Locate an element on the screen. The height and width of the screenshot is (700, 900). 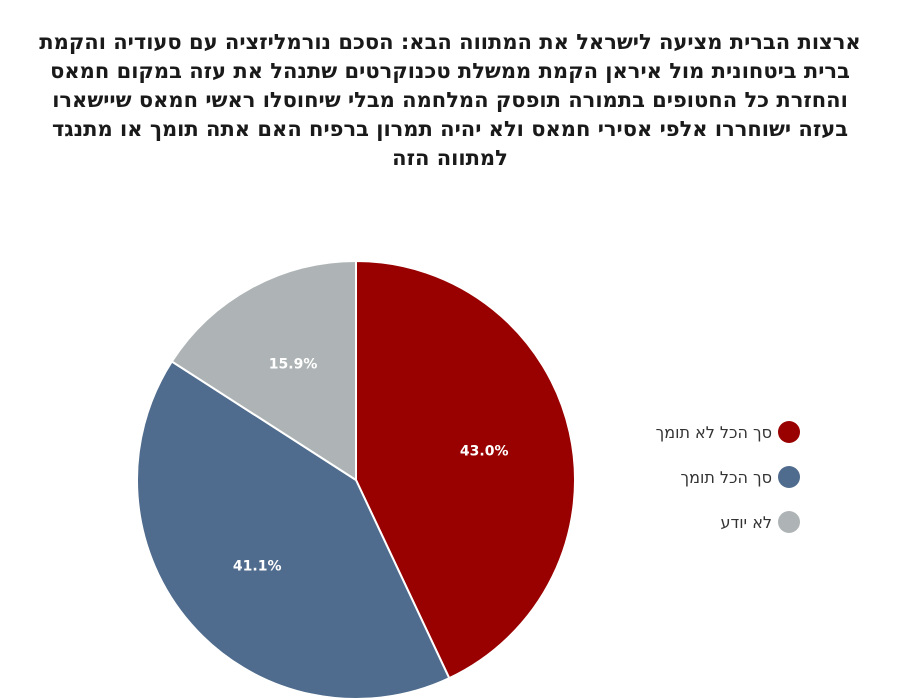
pie-slice-value-label: 15.9% is located at coordinates (293, 365).